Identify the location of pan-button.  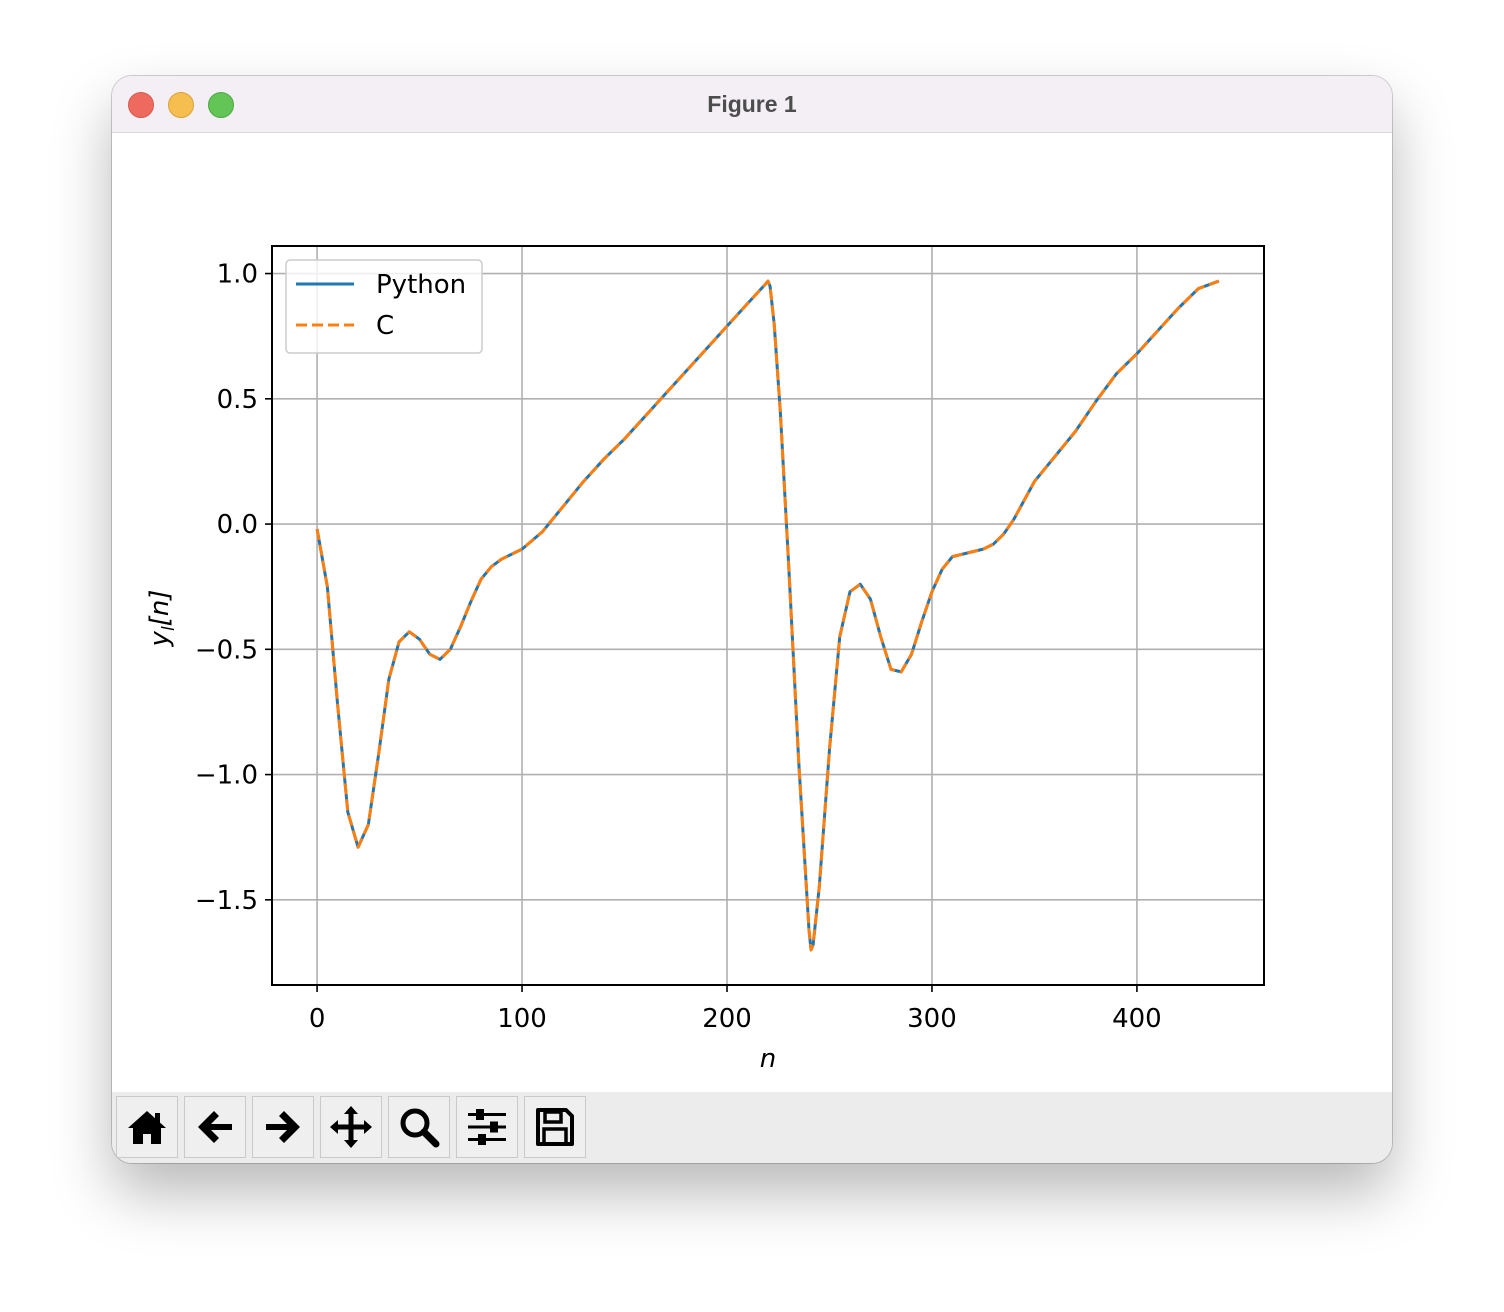
(351, 1127).